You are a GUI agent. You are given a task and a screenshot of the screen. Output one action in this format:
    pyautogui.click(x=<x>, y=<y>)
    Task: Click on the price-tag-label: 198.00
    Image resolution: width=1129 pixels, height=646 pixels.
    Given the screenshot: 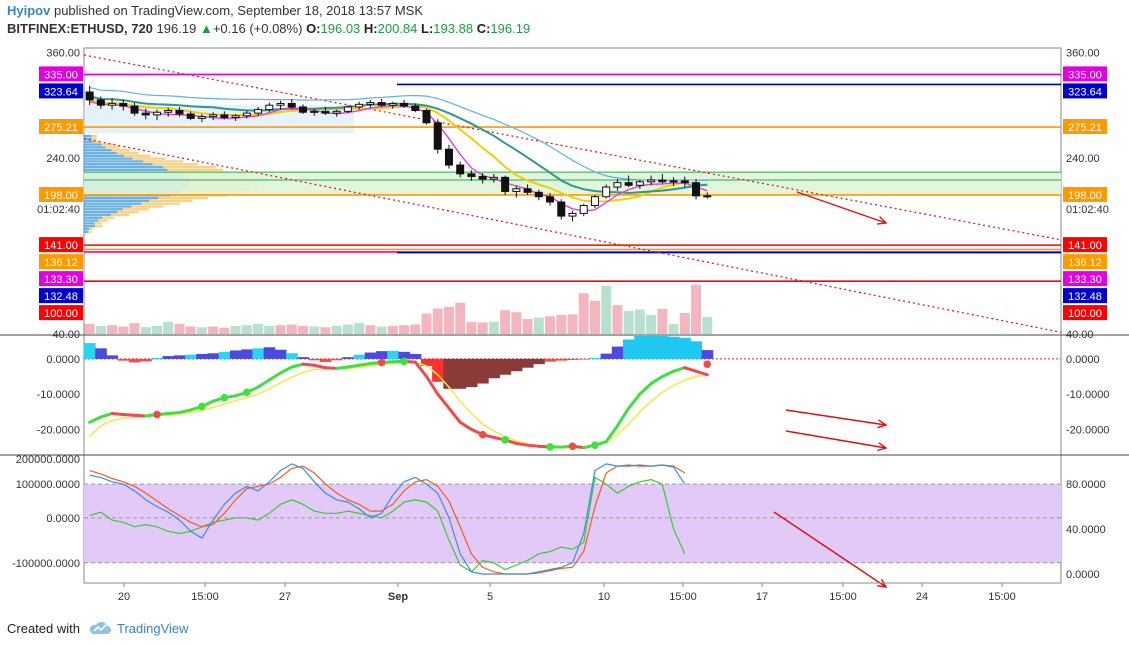 What is the action you would take?
    pyautogui.click(x=1085, y=196)
    